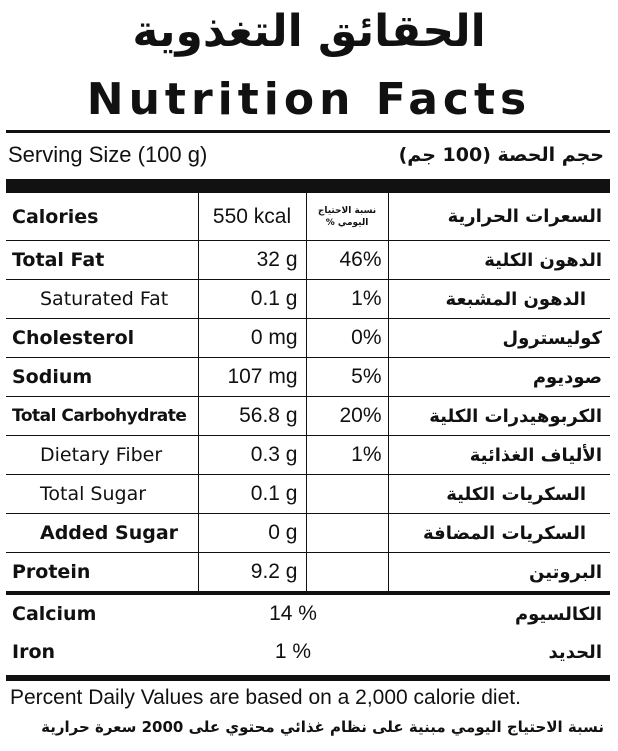 The height and width of the screenshot is (751, 618). I want to click on nutrient-amount: 56.8 g, so click(251, 416).